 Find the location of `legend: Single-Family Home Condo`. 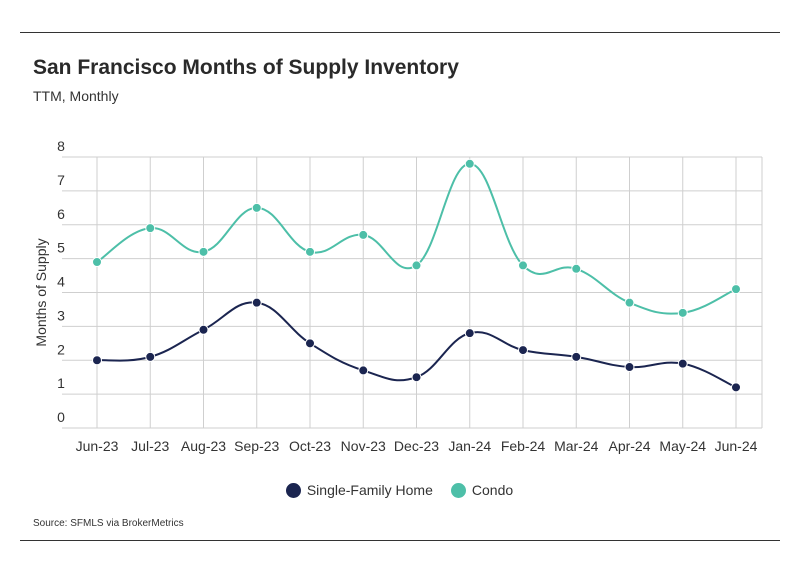

legend: Single-Family Home Condo is located at coordinates (399, 490).